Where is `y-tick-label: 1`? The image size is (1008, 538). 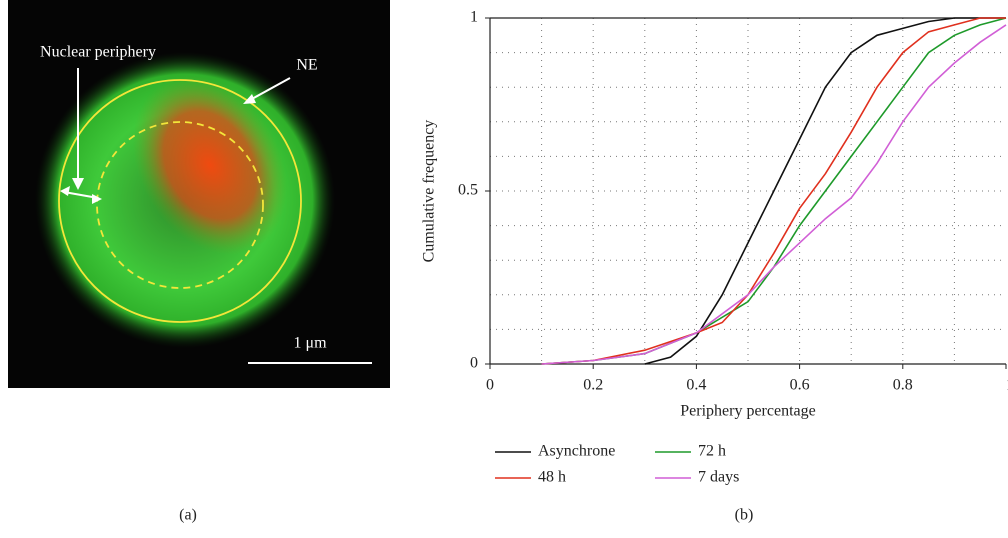
y-tick-label: 1 is located at coordinates (474, 17).